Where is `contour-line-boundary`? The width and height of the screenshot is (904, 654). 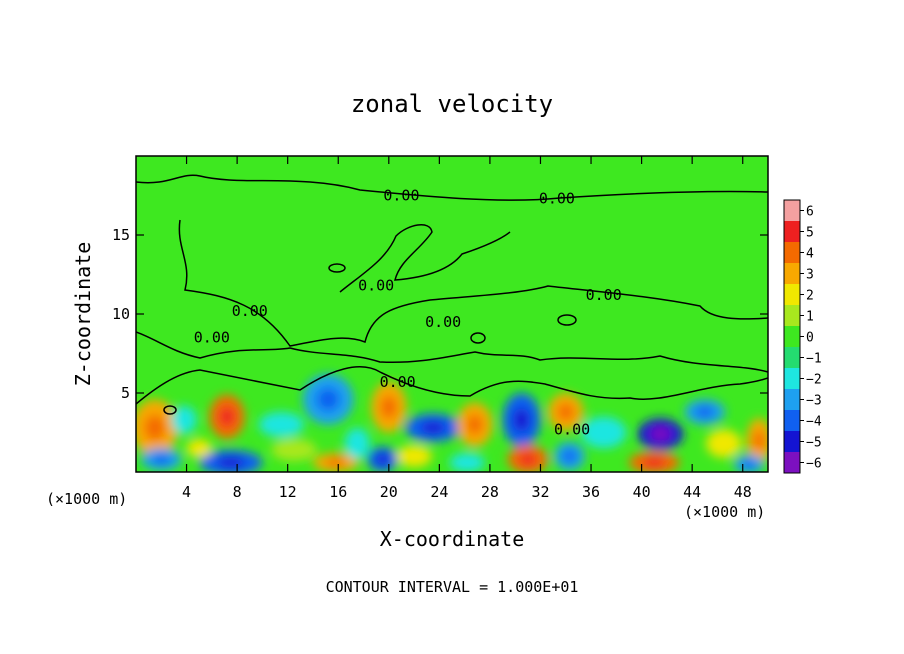 contour-line-boundary is located at coordinates (452, 385).